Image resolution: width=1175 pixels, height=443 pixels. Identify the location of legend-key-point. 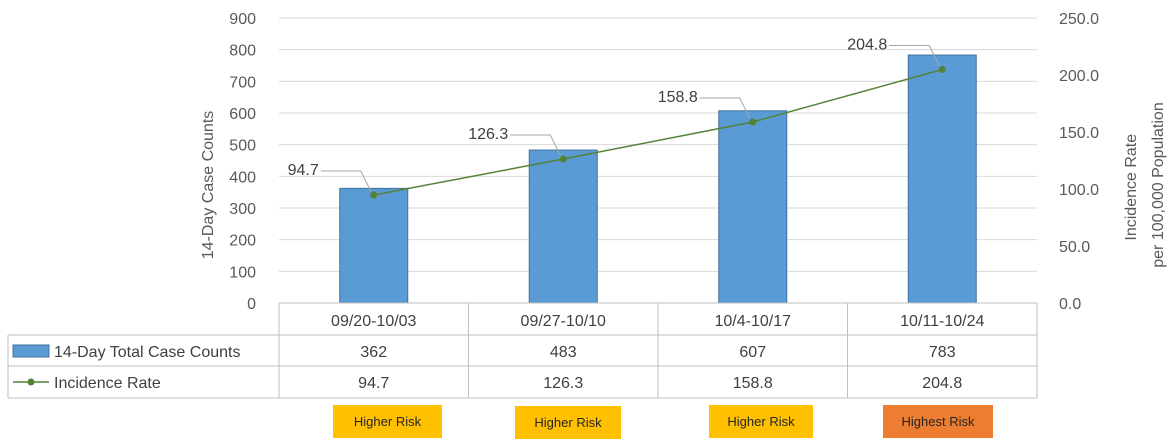
(31, 382).